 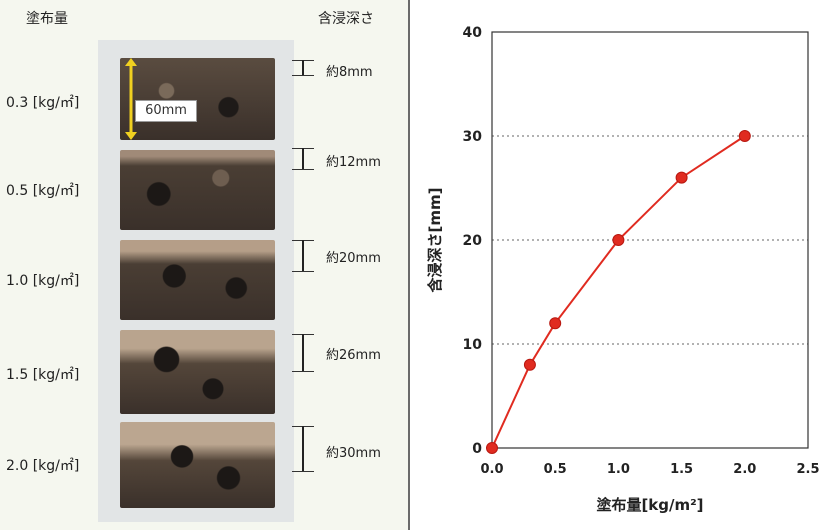 What do you see at coordinates (618, 469) in the screenshot?
I see `x-tick-label-2: 1.0` at bounding box center [618, 469].